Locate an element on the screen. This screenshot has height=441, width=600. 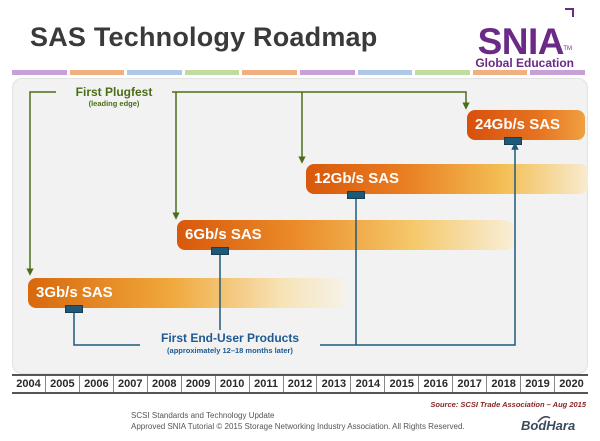
year-label: 2017 is located at coordinates (469, 384).